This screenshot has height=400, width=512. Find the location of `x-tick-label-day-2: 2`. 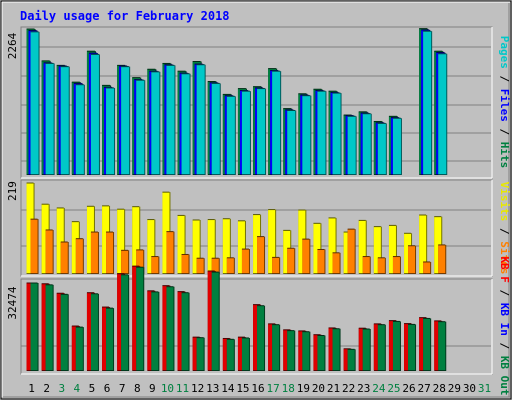

x-tick-label-day-2: 2 is located at coordinates (46, 388).